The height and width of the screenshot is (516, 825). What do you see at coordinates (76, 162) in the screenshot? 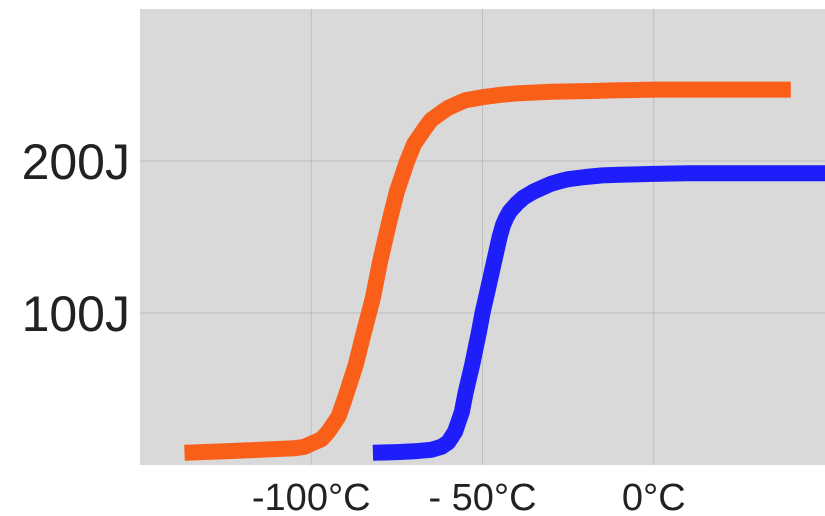
I see `y-tick-label: 200J` at bounding box center [76, 162].